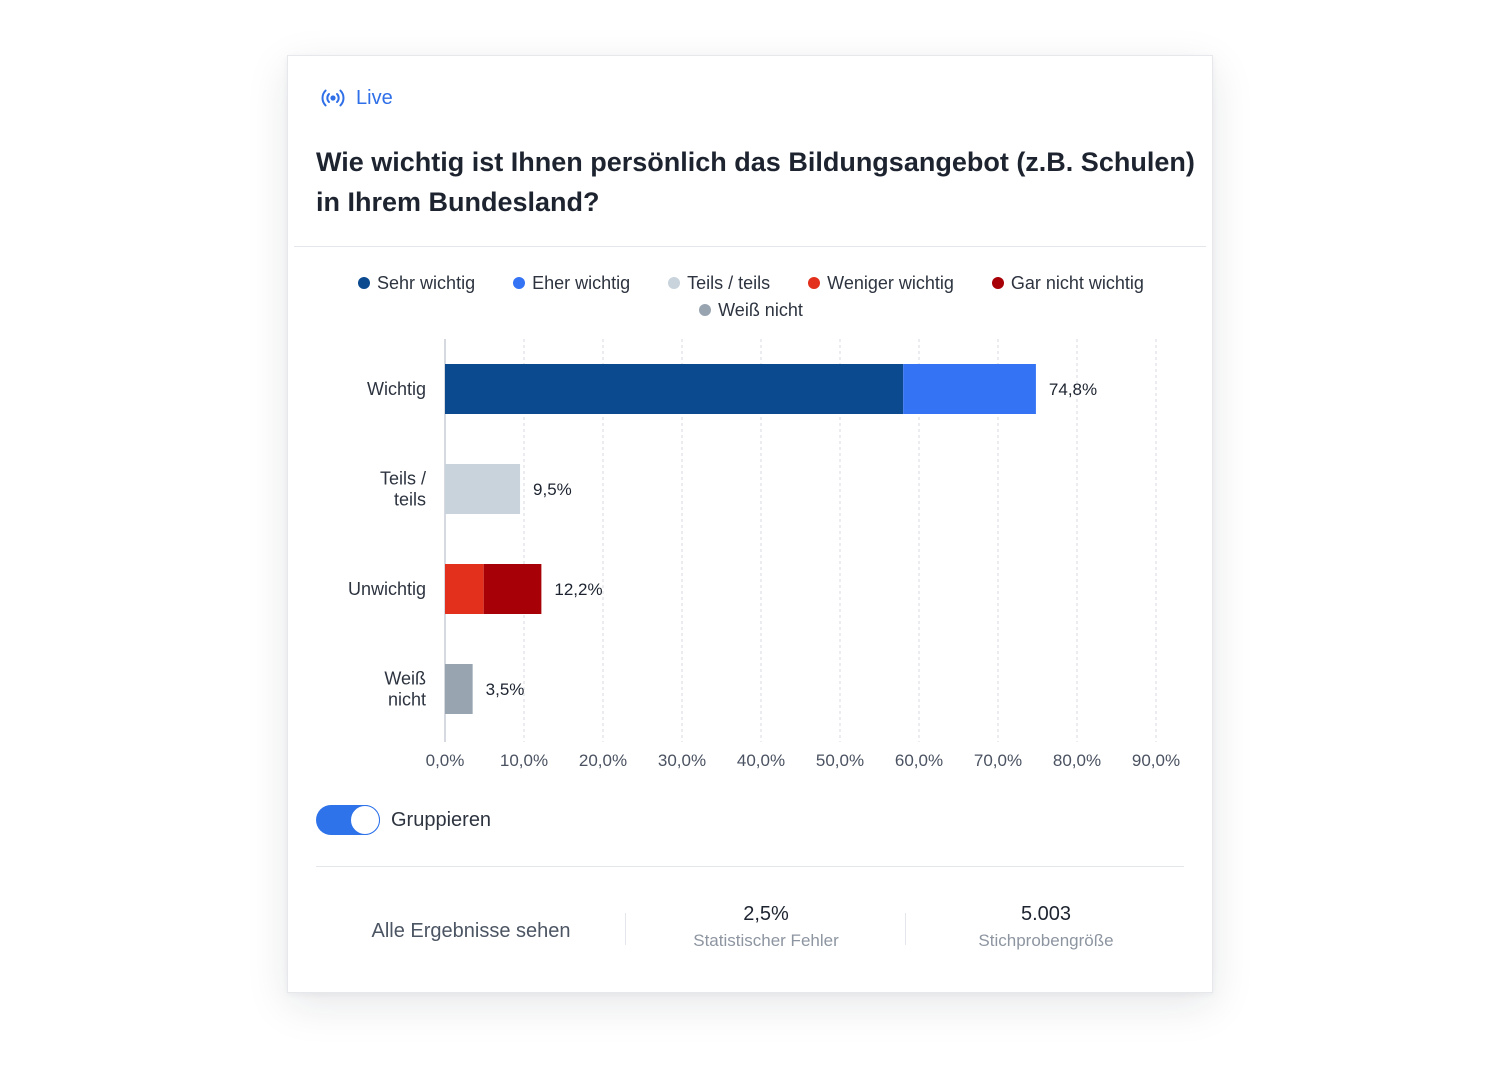 The height and width of the screenshot is (1071, 1500). What do you see at coordinates (441, 820) in the screenshot?
I see `toggle-label: Gruppieren` at bounding box center [441, 820].